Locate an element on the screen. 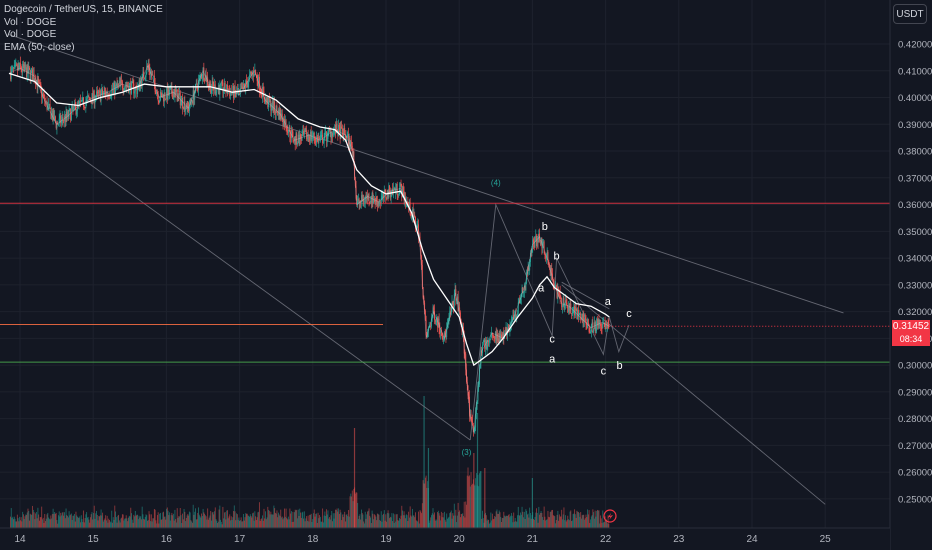 The width and height of the screenshot is (932, 550). time-axis: 14 15 16 17 18 19 20 21 22 23 24 25 is located at coordinates (445, 538).